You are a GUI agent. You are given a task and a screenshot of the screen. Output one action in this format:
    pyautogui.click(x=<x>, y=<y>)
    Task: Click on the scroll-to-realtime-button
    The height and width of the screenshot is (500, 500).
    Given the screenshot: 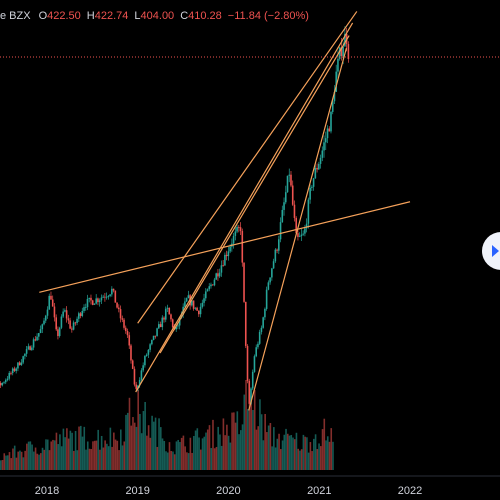 What is the action you would take?
    pyautogui.click(x=491, y=251)
    